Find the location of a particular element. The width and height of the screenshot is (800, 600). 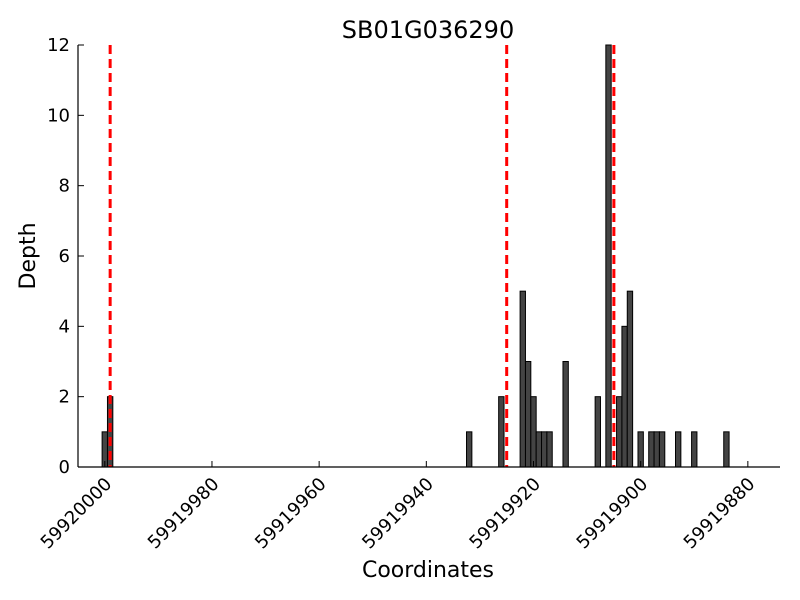

y-tick-label: 12 is located at coordinates (58, 45).